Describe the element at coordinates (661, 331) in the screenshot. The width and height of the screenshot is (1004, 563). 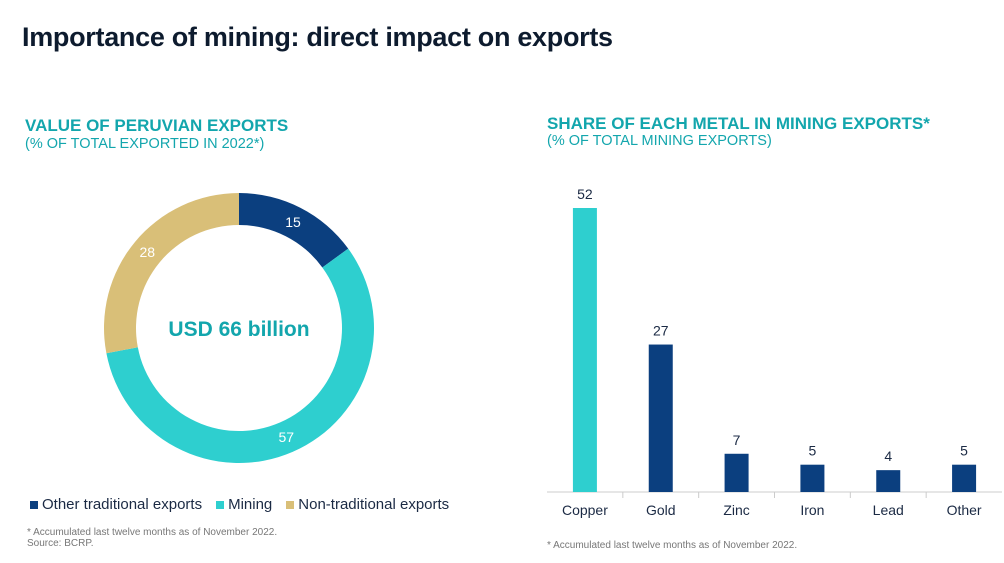
I see `bar-value-label: 27` at that location.